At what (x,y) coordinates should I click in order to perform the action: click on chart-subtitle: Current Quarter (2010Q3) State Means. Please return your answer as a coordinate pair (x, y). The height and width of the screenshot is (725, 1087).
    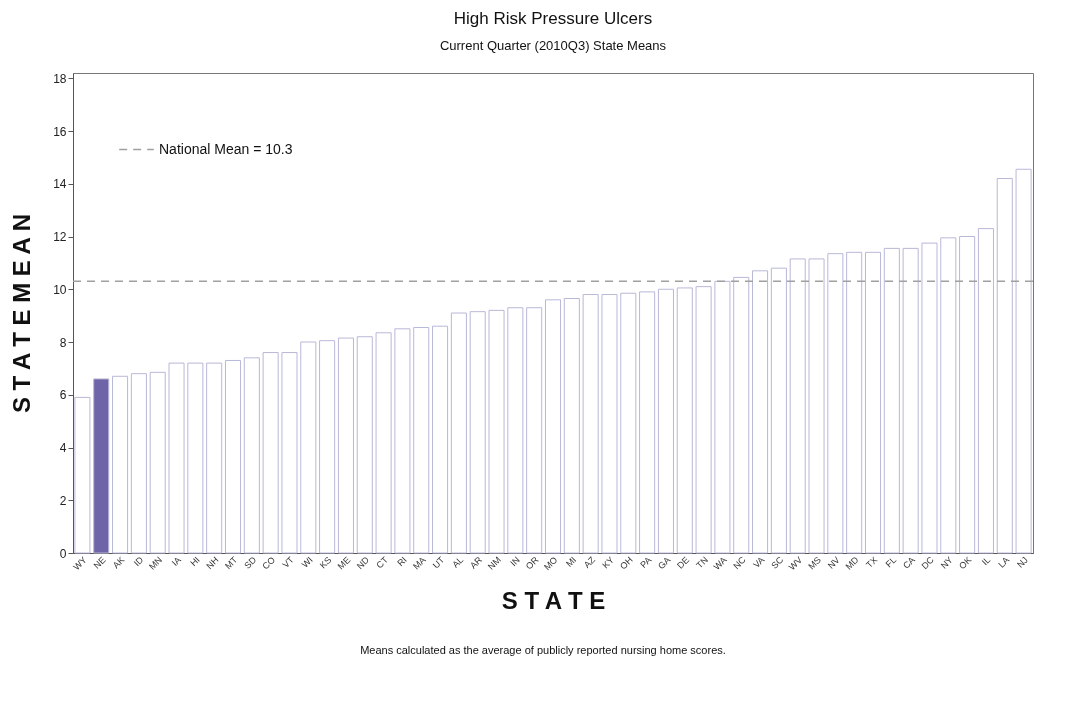
    Looking at the image, I should click on (553, 46).